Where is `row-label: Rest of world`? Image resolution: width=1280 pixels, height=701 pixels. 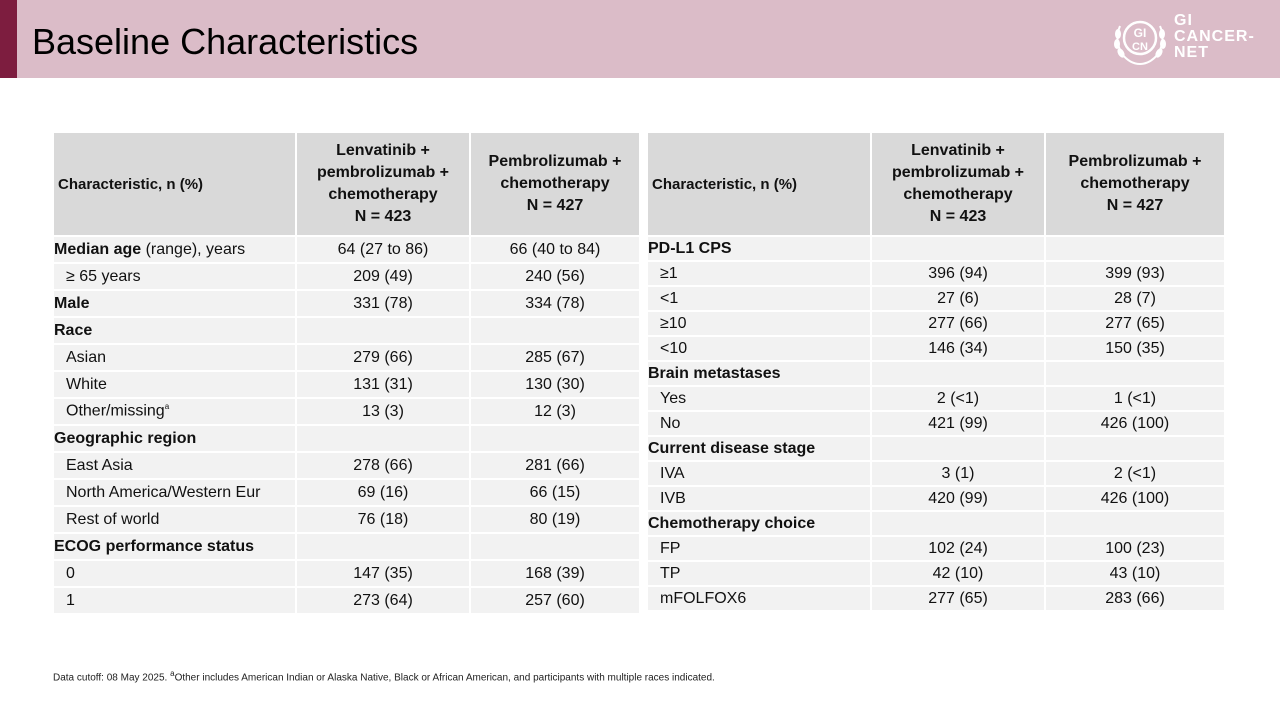 row-label: Rest of world is located at coordinates (174, 519).